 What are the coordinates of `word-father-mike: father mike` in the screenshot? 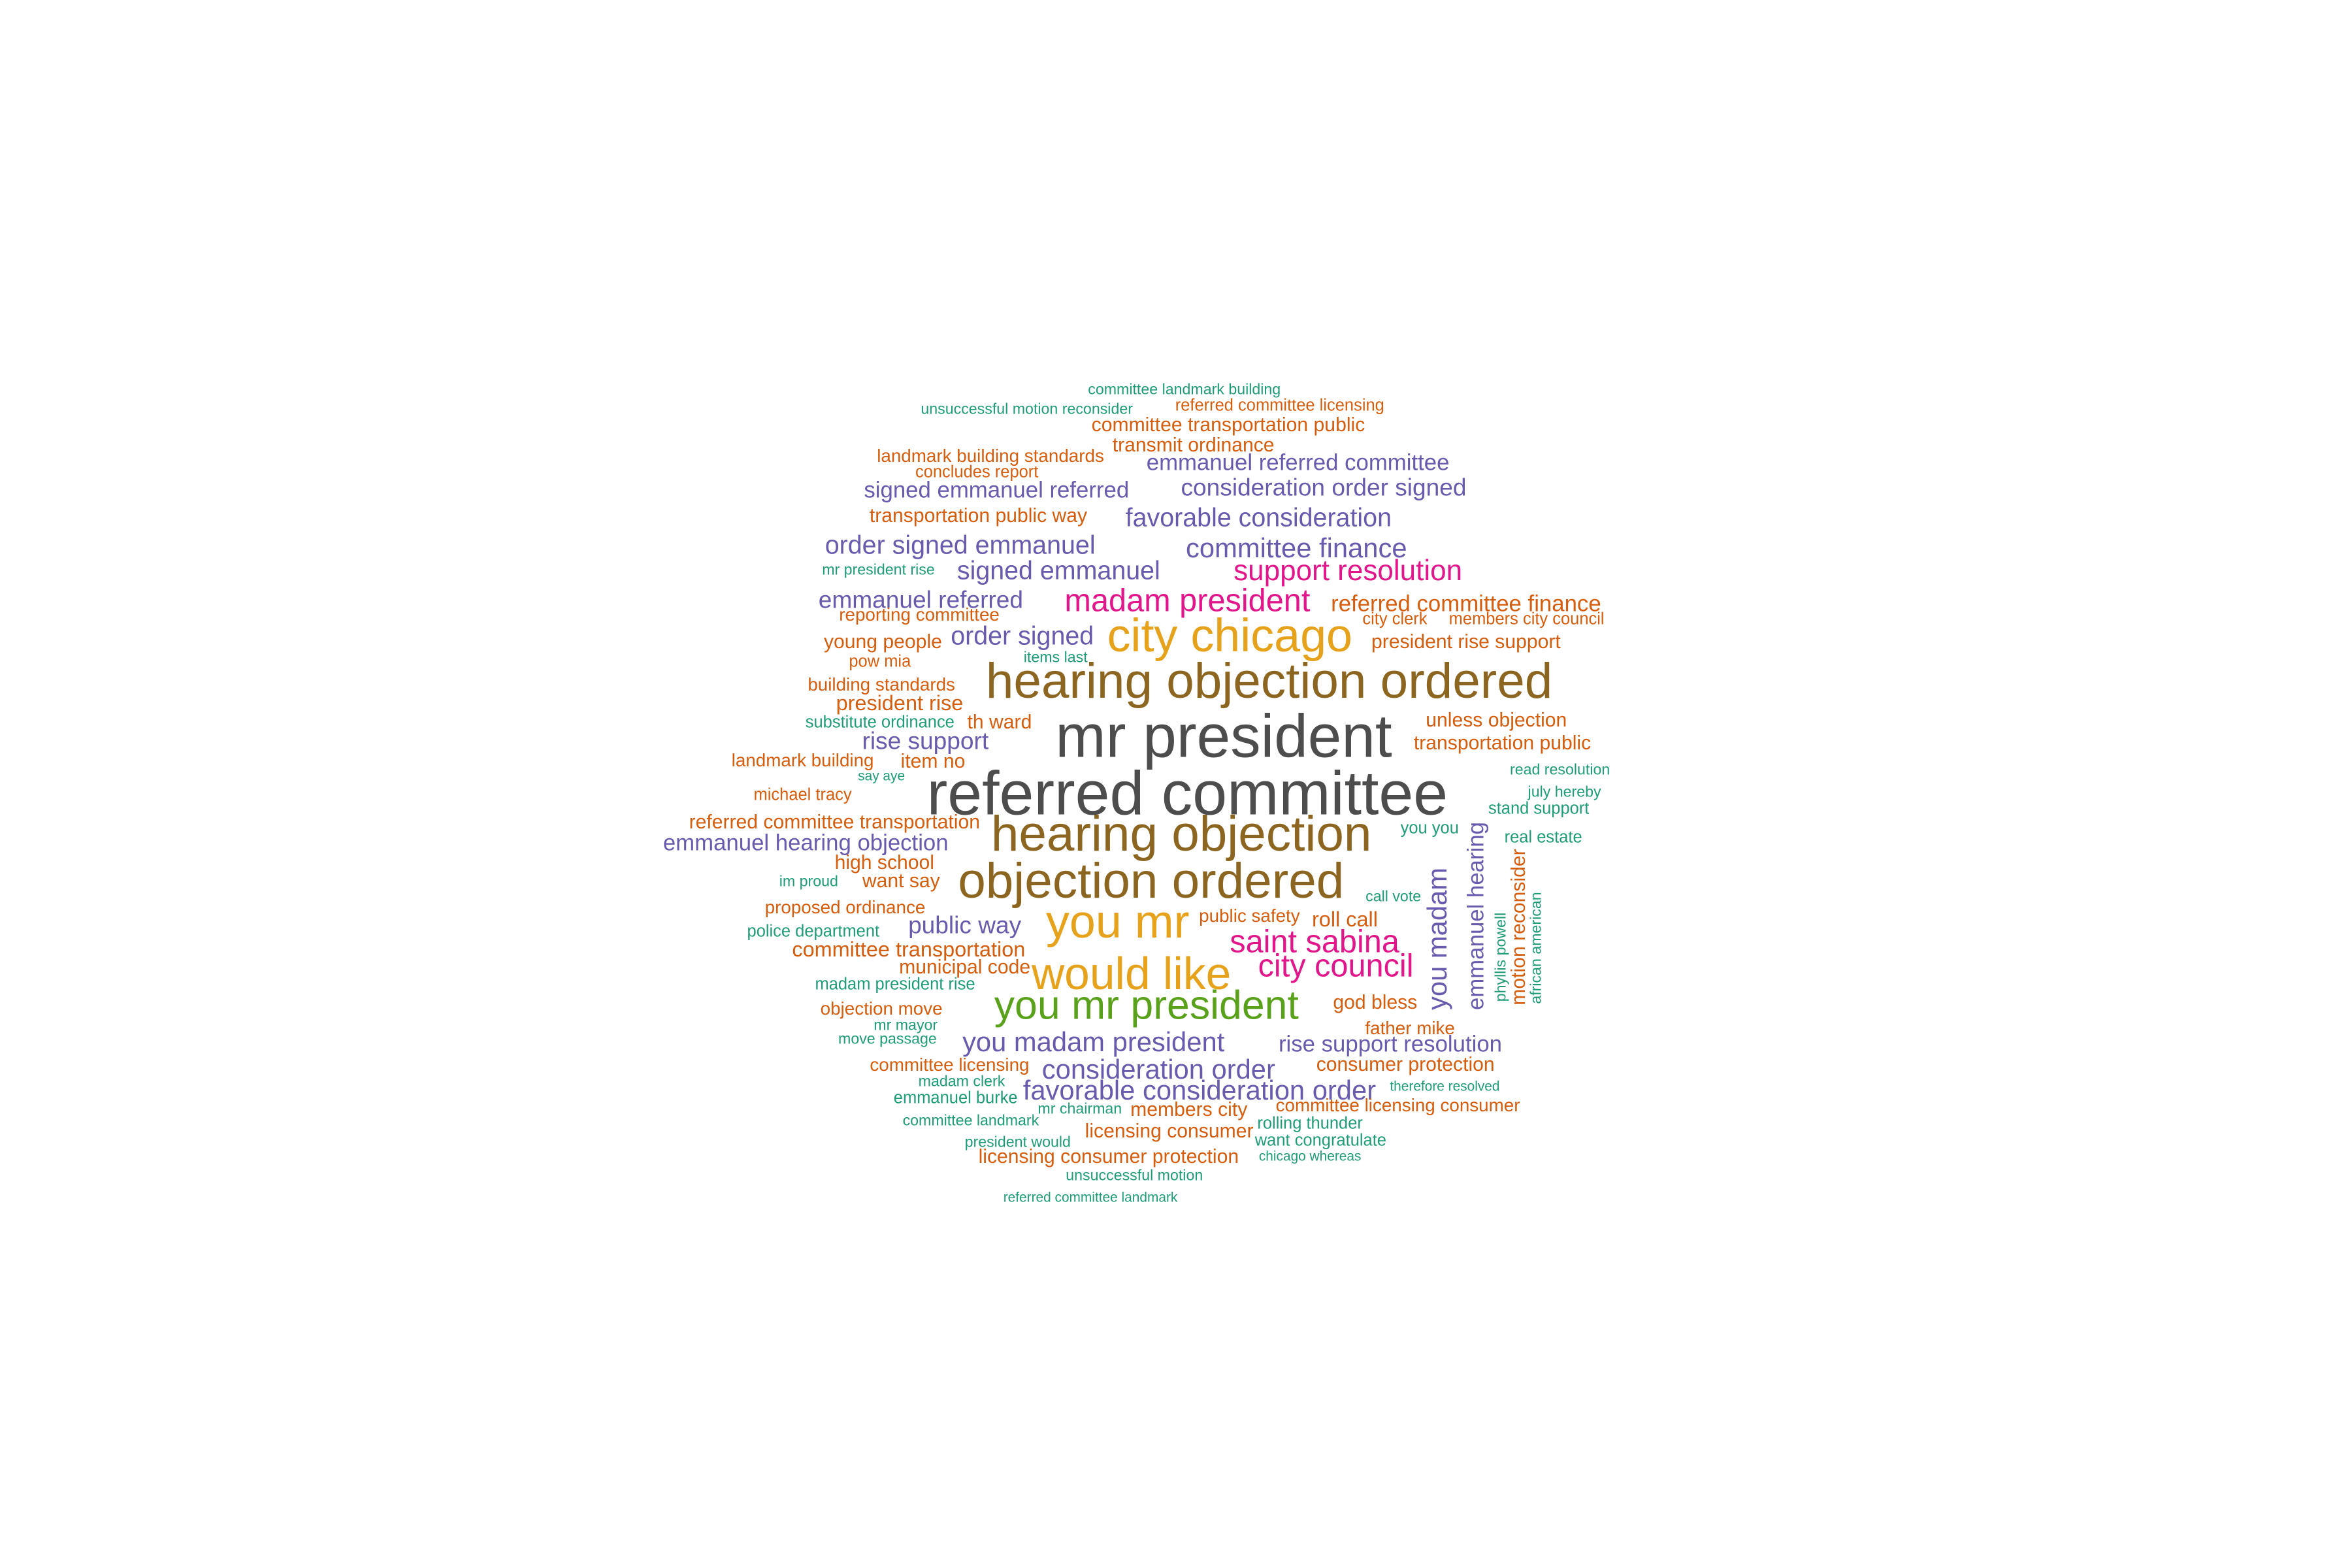 It's located at (1410, 1028).